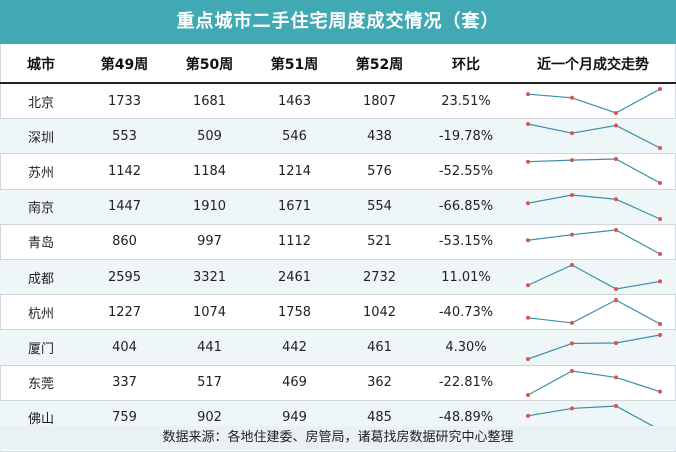 Image resolution: width=676 pixels, height=452 pixels. Describe the element at coordinates (466, 312) in the screenshot. I see `cell-ratio: -40.73%` at that location.